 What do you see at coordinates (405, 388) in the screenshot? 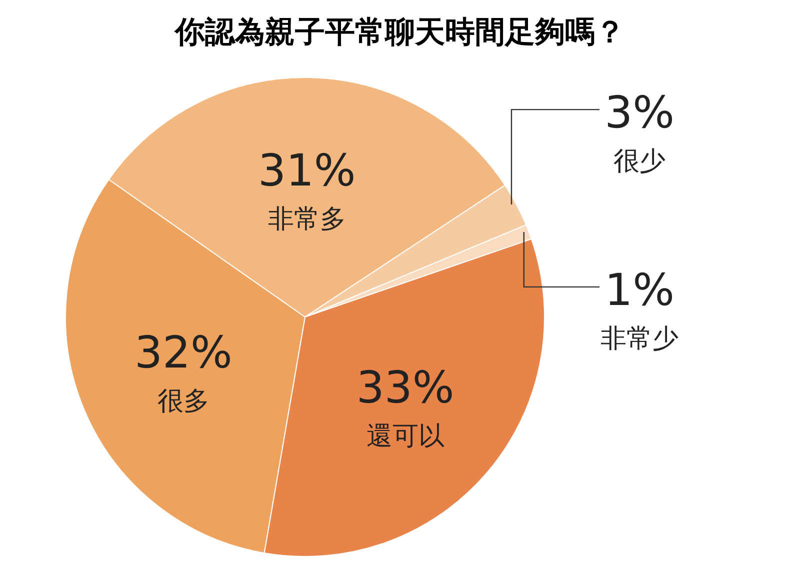
I see `data-label: 33%` at bounding box center [405, 388].